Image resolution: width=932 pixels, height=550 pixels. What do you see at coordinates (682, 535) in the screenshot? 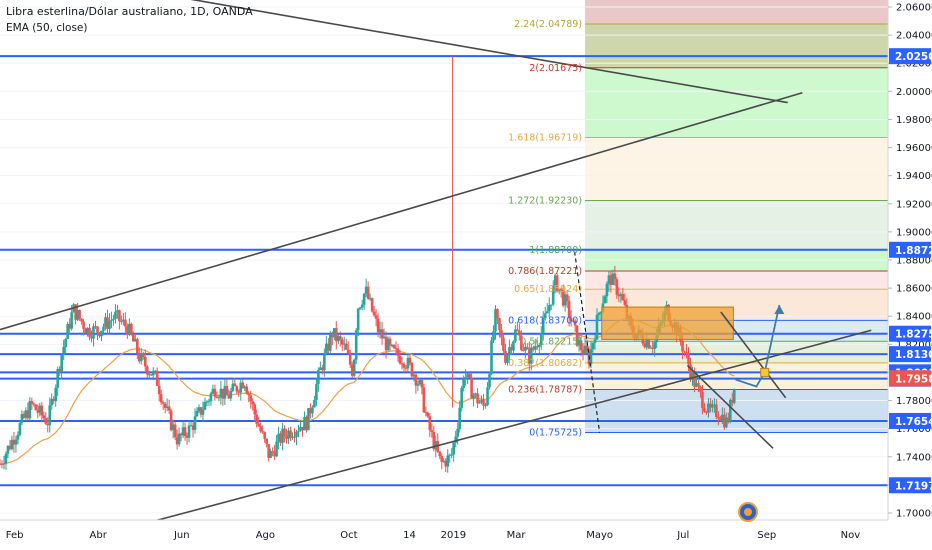
I see `time-tick-label: Jul` at bounding box center [682, 535].